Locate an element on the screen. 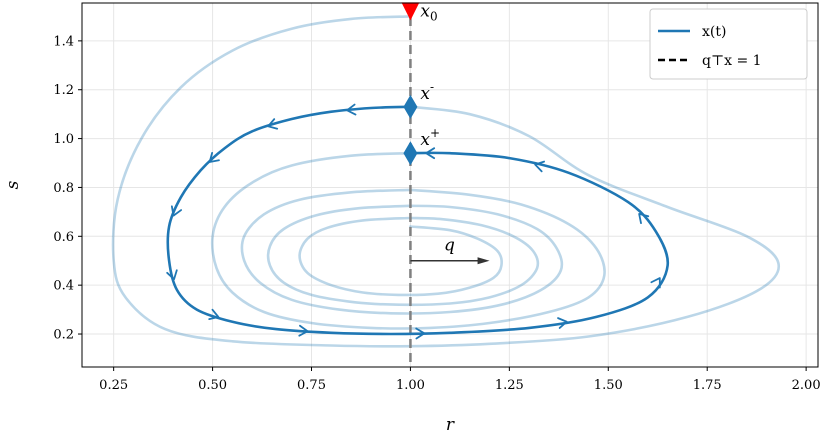  x-tick-label: 1.50 is located at coordinates (608, 385).